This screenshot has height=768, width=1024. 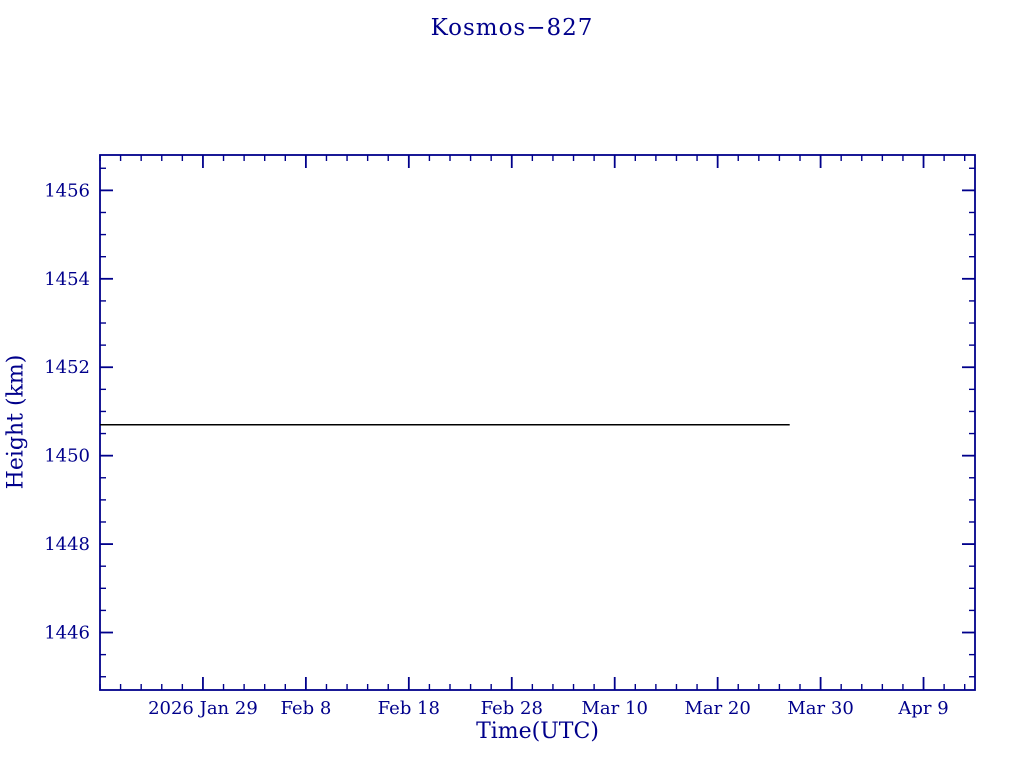 What do you see at coordinates (922, 708) in the screenshot?
I see `x-tick-label: Apr 9` at bounding box center [922, 708].